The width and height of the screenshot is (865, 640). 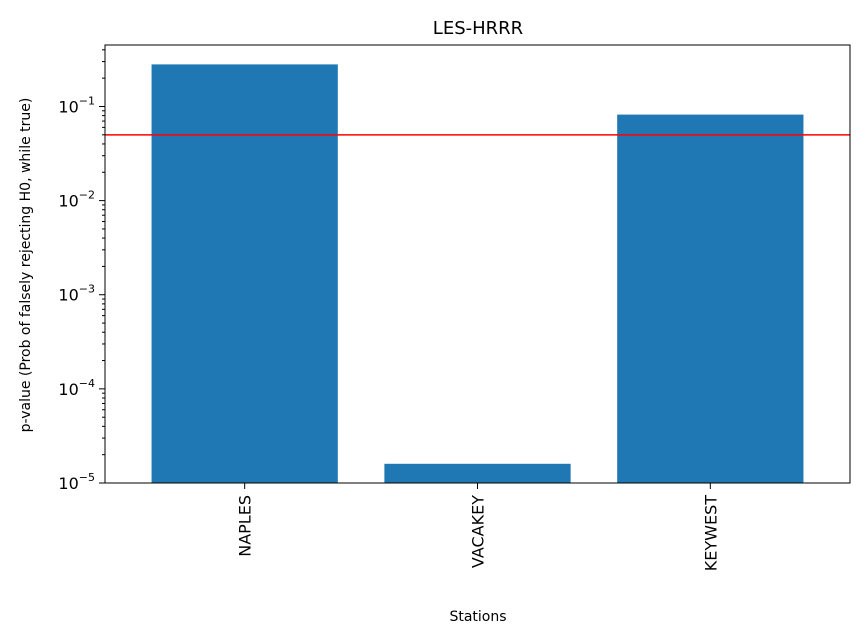 What do you see at coordinates (478, 28) in the screenshot?
I see `chart-title: LES-HRRR` at bounding box center [478, 28].